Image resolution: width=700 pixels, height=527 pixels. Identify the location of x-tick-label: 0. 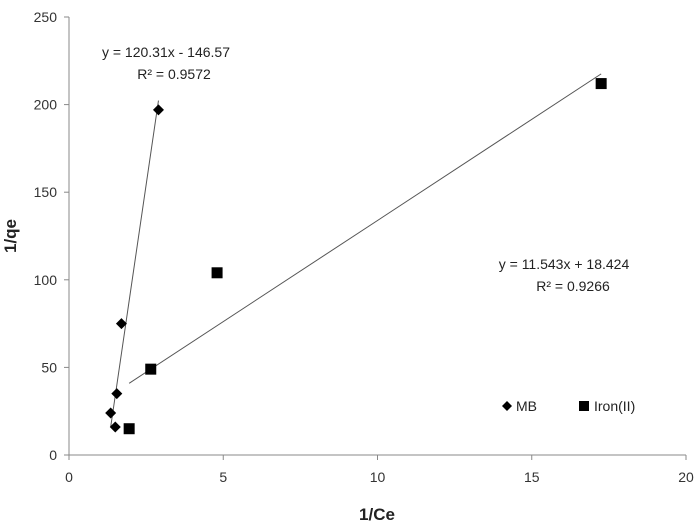
(69, 477).